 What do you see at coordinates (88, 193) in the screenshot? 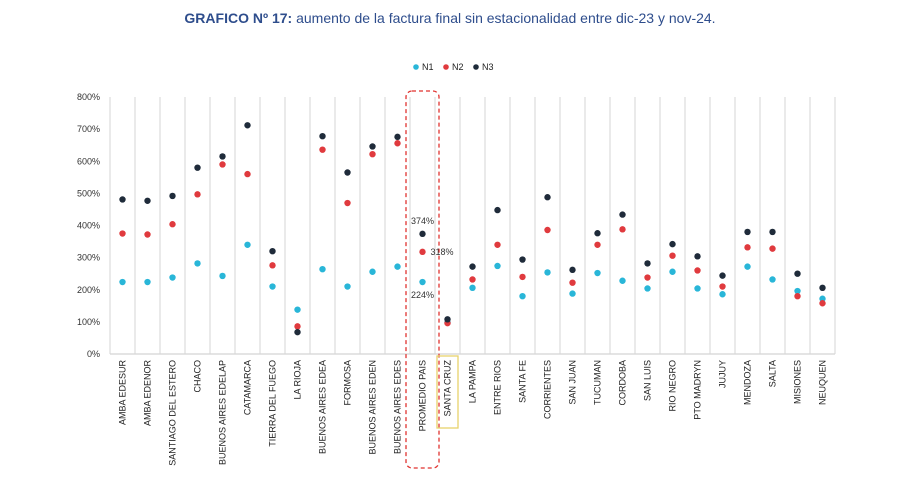
I see `y-tick-label: 500%` at bounding box center [88, 193].